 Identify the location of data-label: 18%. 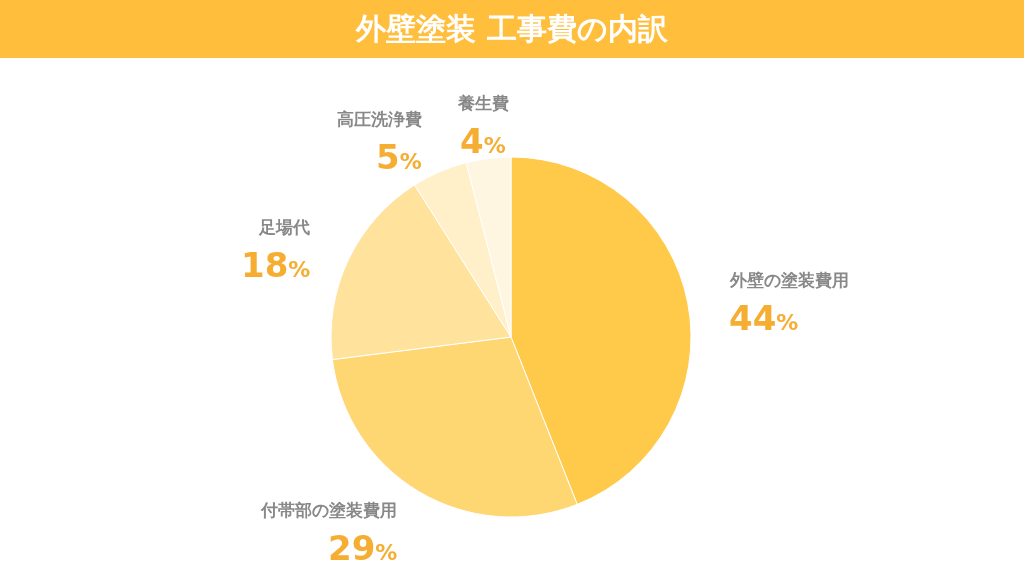
(276, 265).